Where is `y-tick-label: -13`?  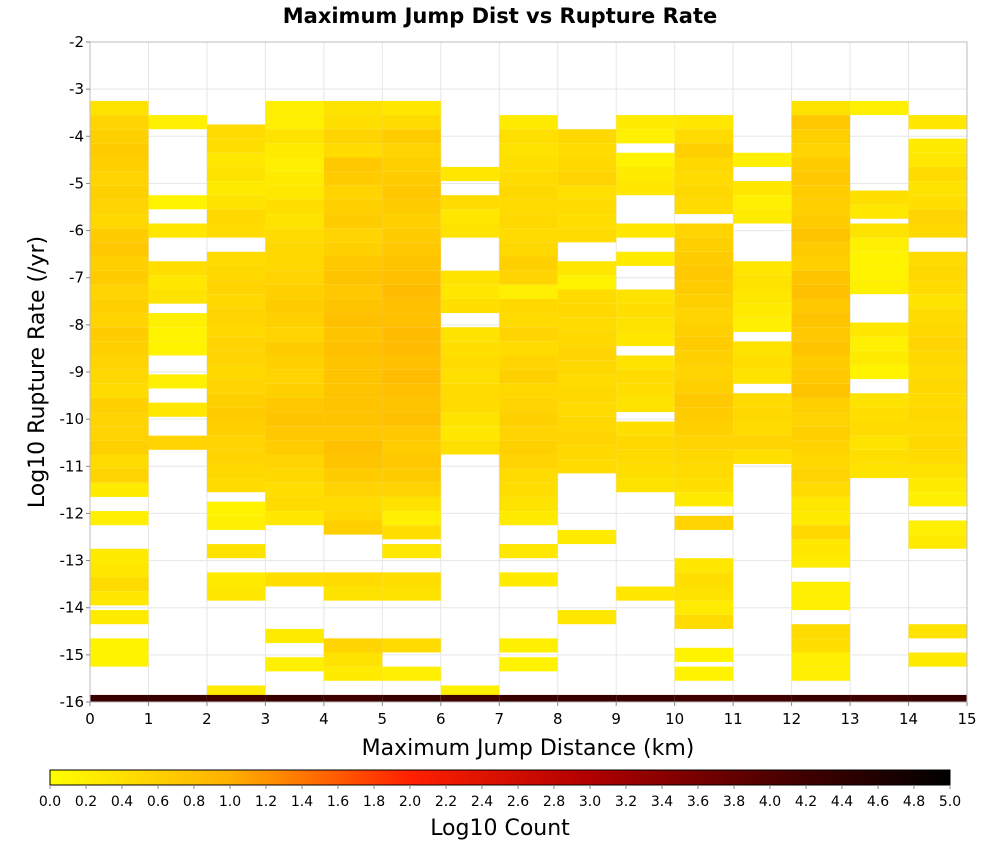 y-tick-label: -13 is located at coordinates (72, 561).